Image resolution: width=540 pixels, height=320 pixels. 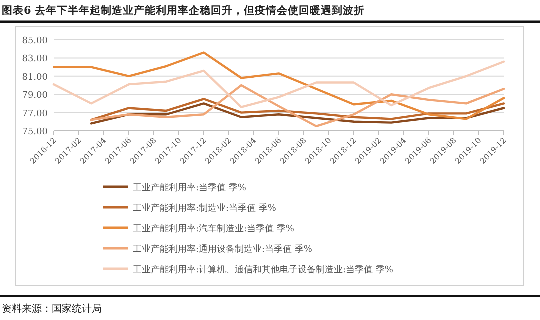 I want to click on annotation: 资料来源：国家统计局, so click(x=52, y=309).